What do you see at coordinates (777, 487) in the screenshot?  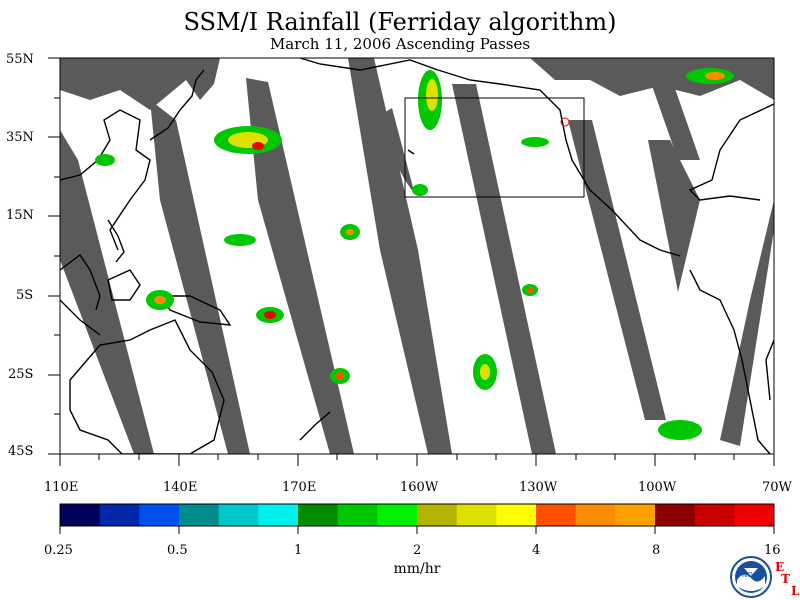 I see `lon-label: 70W` at bounding box center [777, 487].